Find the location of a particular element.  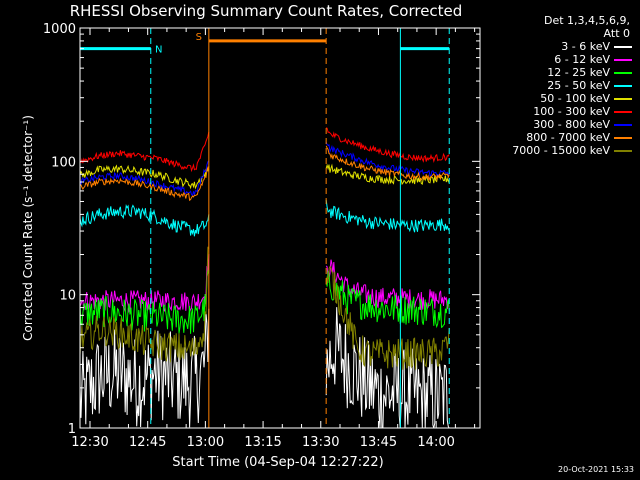

y-tick-label-100: 100 is located at coordinates (63, 162).